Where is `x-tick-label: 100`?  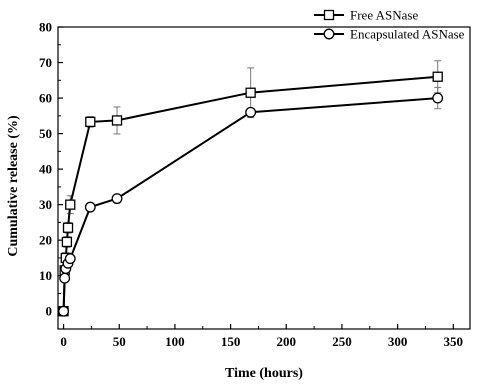 x-tick-label: 100 is located at coordinates (175, 341).